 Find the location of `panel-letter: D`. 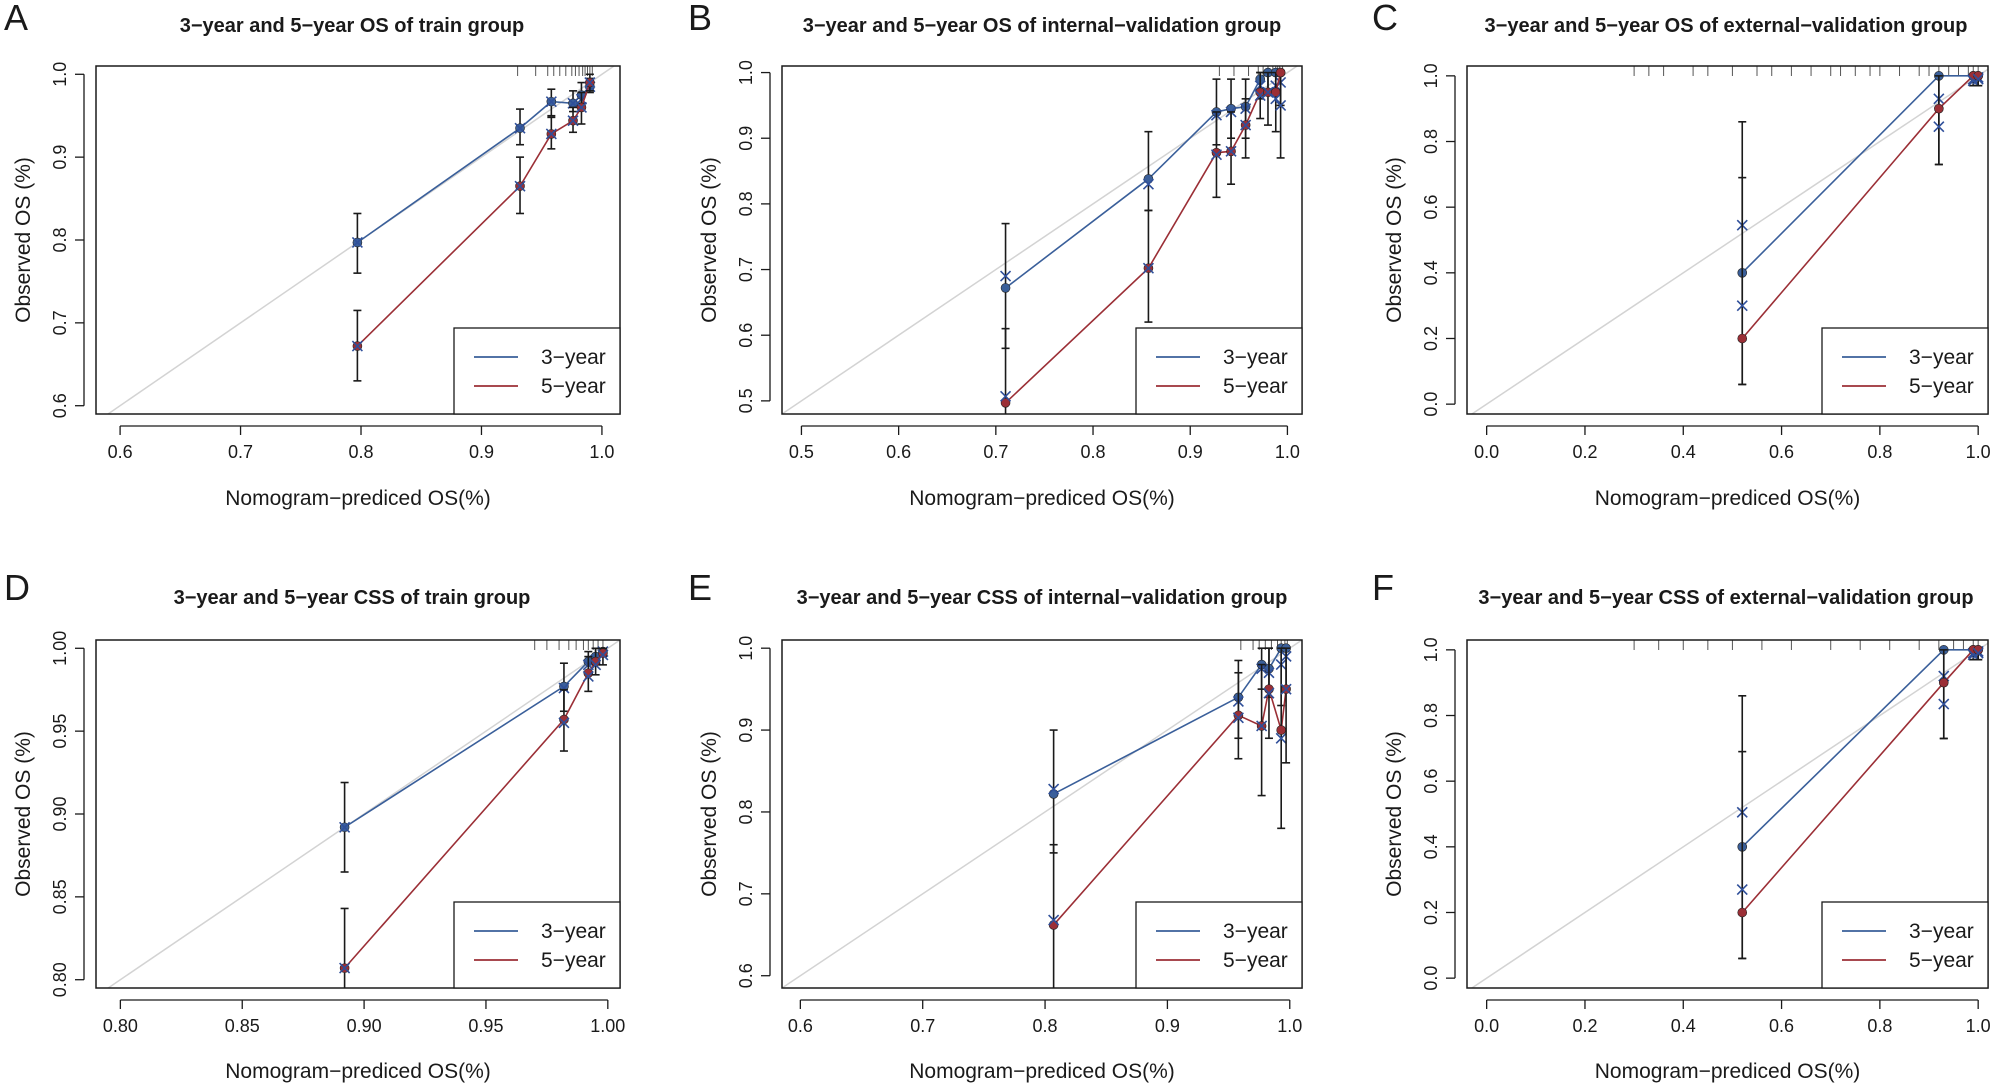

panel-letter: D is located at coordinates (17, 587).